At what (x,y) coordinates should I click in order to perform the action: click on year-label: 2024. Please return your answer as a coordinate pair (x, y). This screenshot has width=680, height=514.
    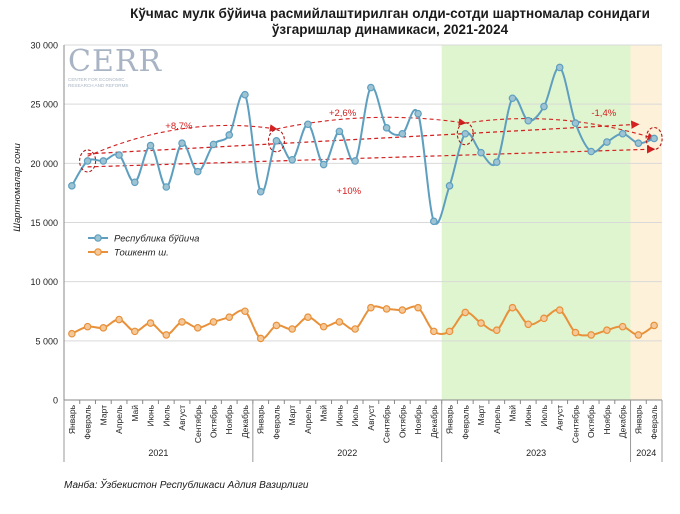
    Looking at the image, I should click on (646, 453).